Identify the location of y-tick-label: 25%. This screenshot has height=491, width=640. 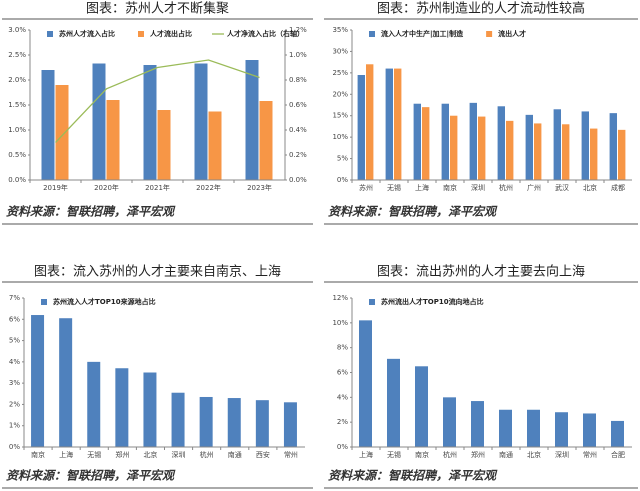
(340, 73).